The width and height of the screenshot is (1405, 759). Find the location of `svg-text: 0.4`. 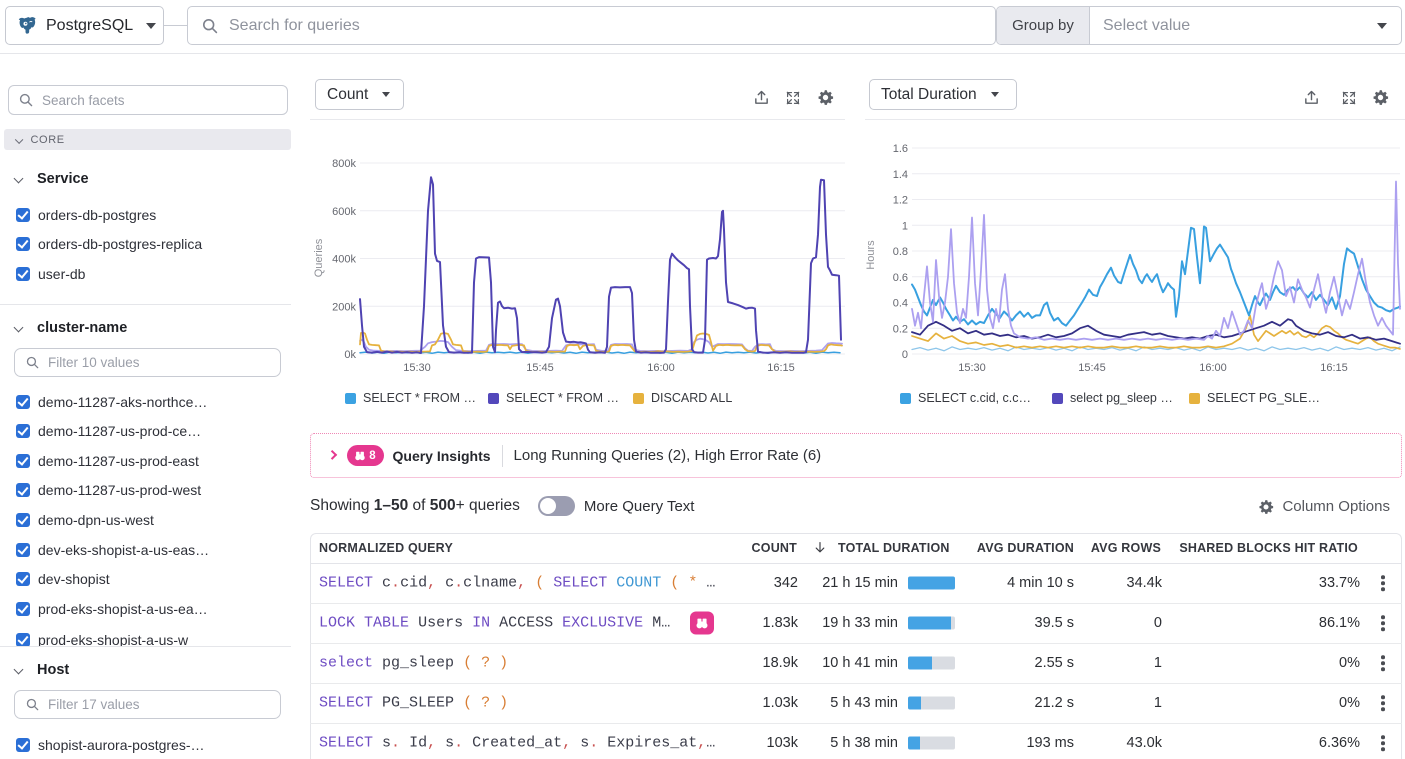

svg-text: 0.4 is located at coordinates (900, 304).